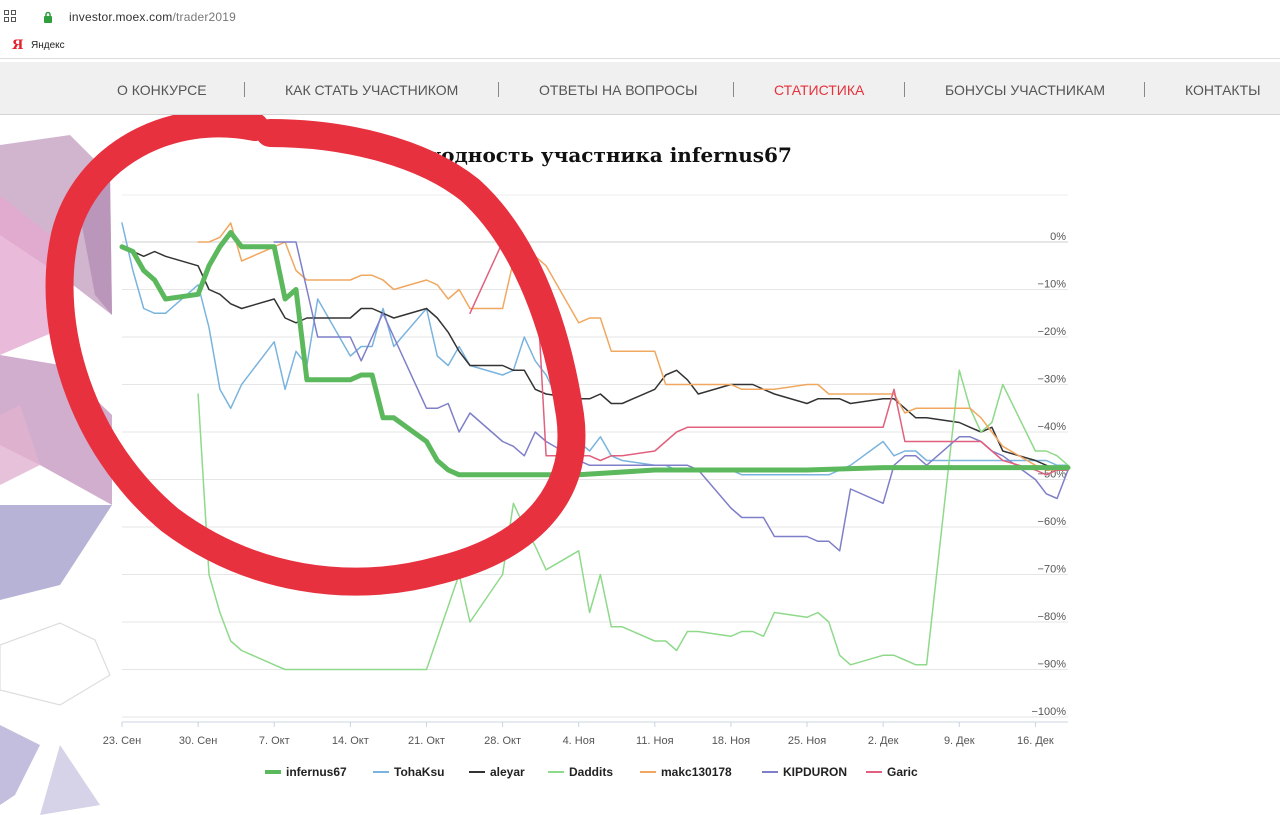  I want to click on legend-label: aleyar, so click(507, 772).